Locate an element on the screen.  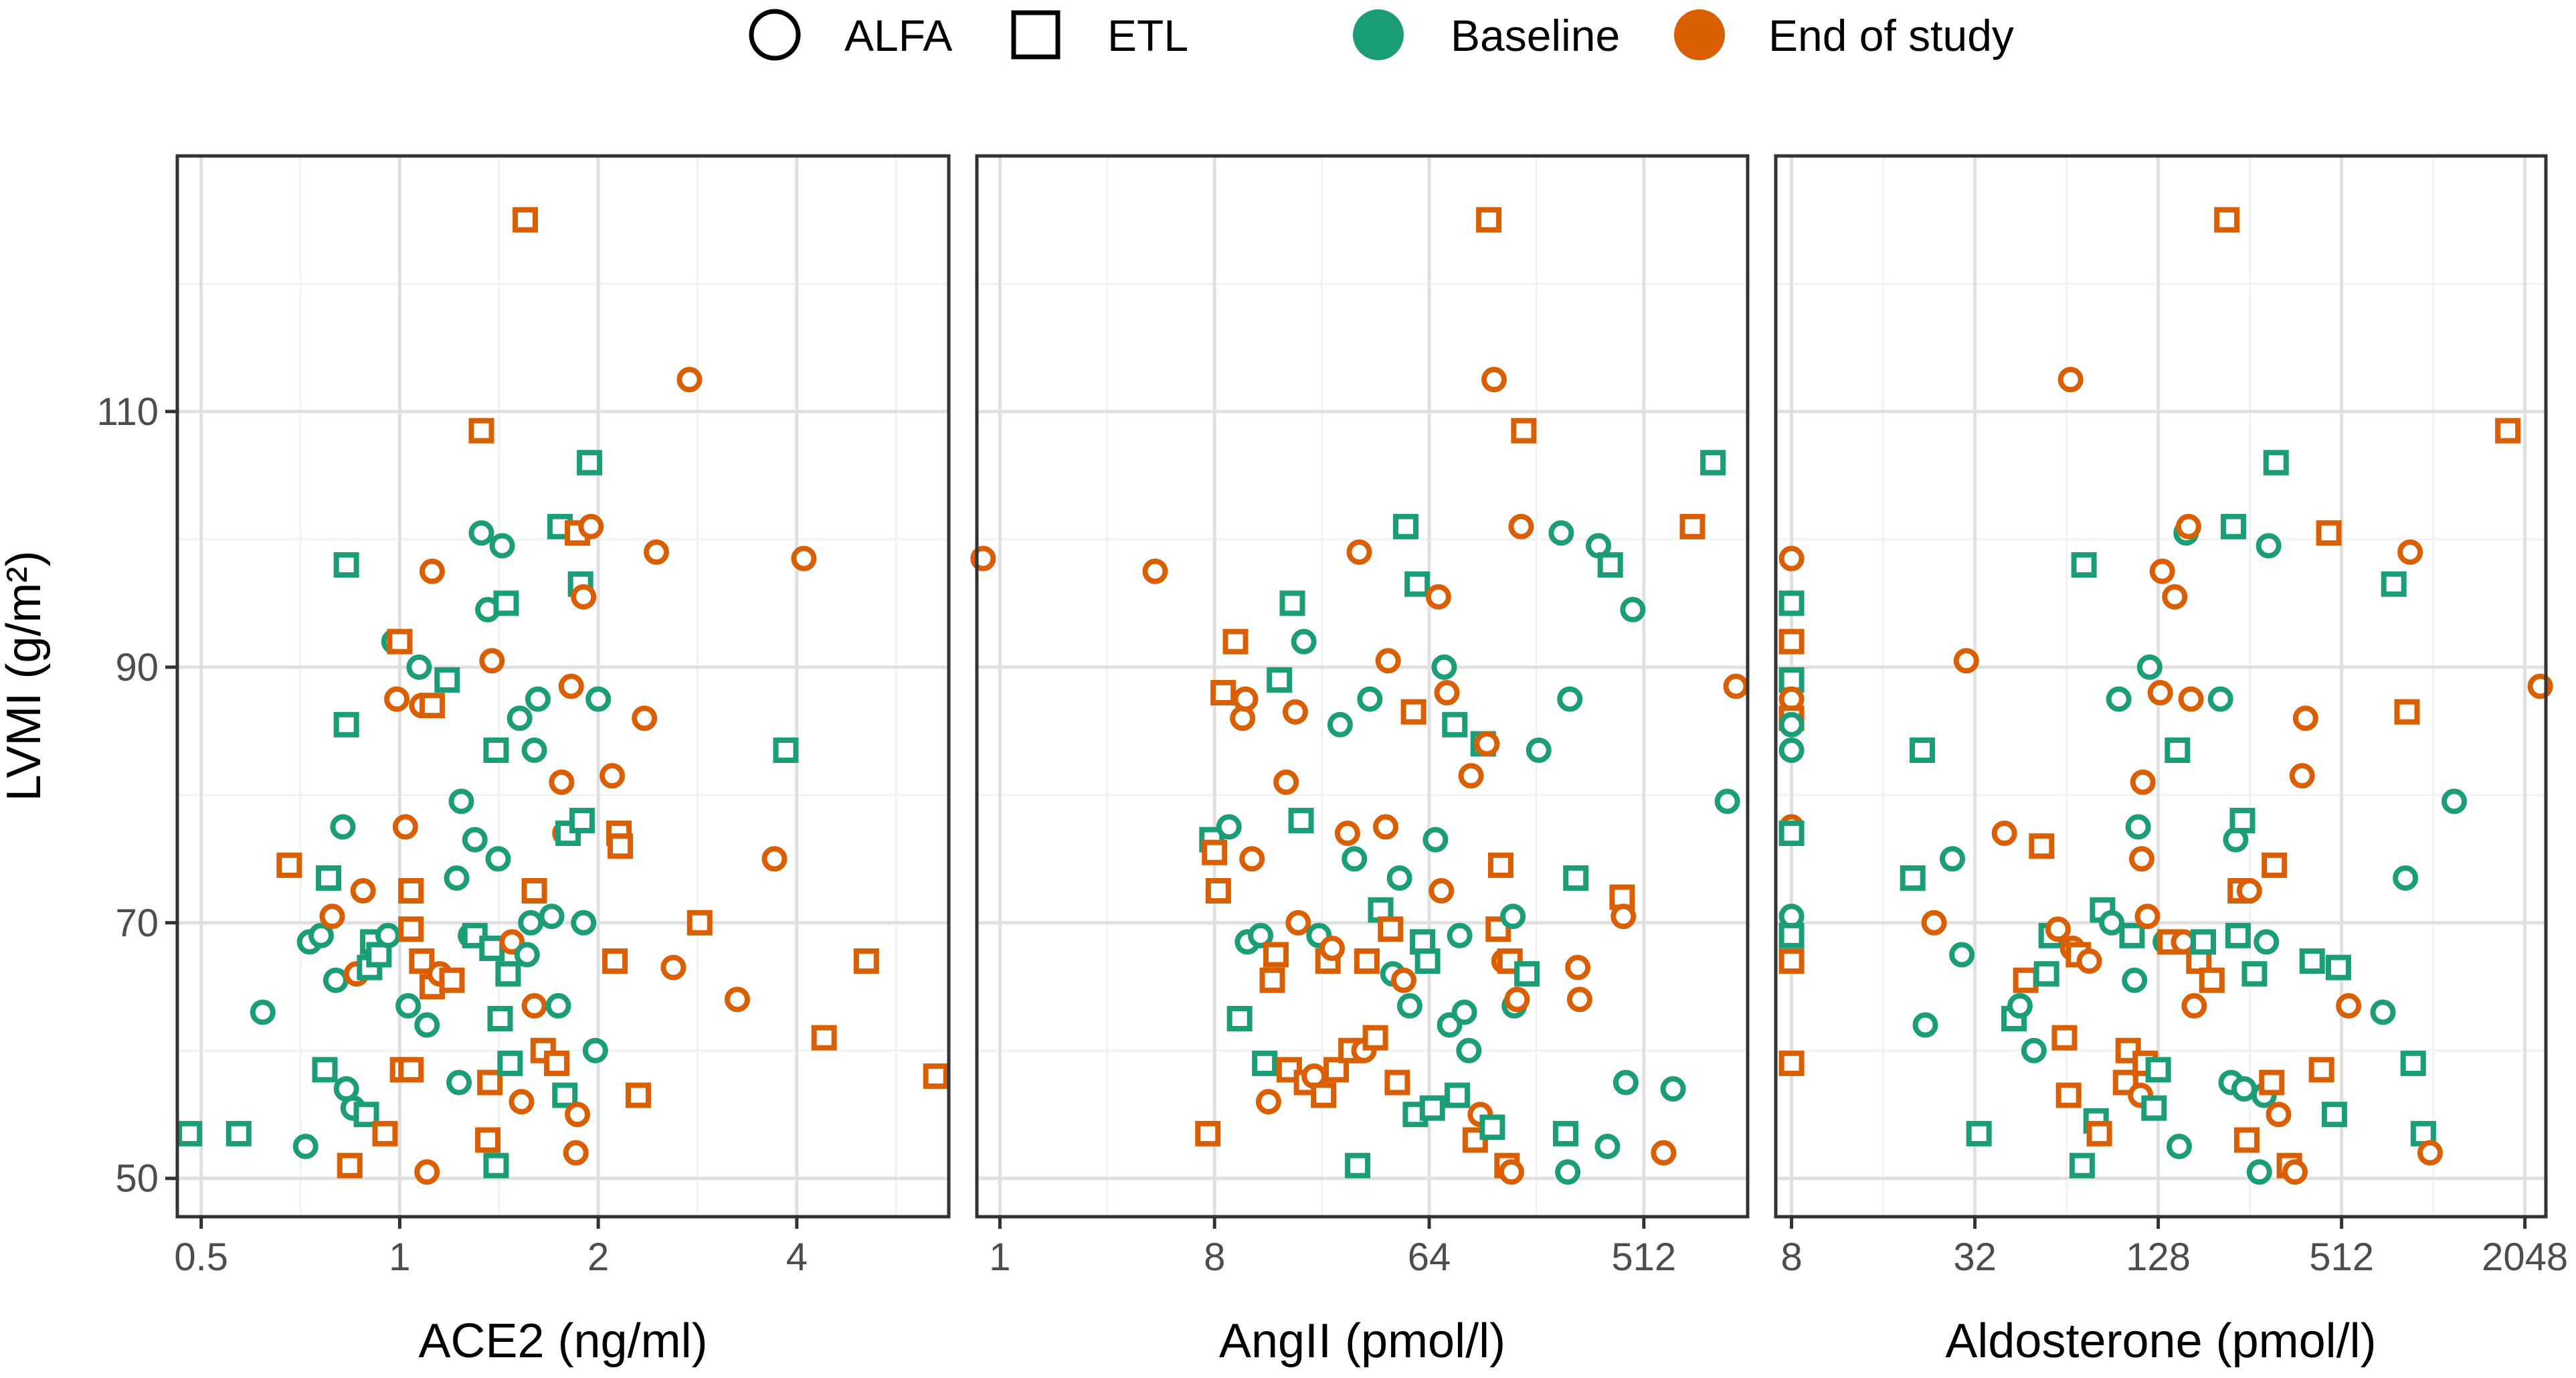
x-tick-label: 64 is located at coordinates (1429, 1257).